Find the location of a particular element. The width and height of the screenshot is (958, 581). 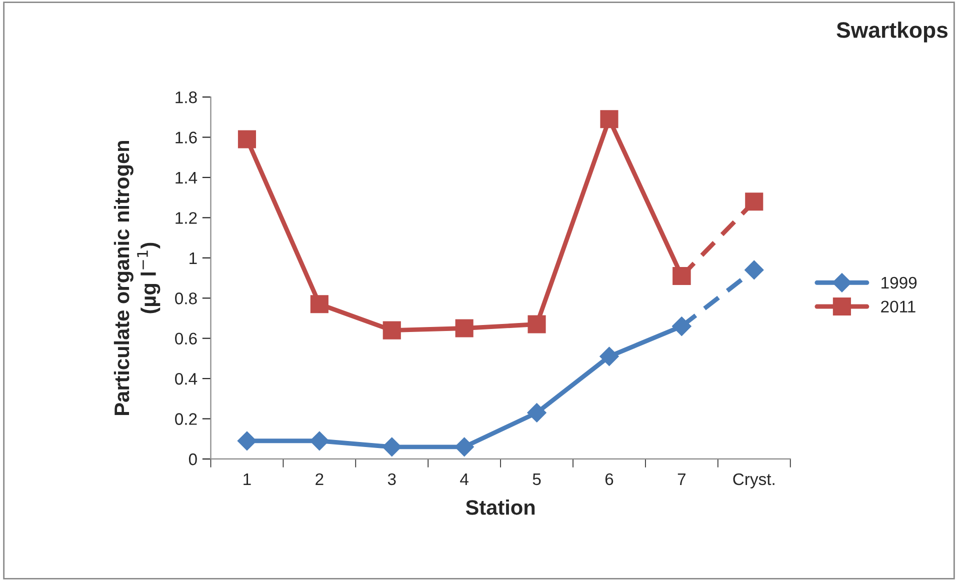

x-tick-label: 2 is located at coordinates (320, 479).